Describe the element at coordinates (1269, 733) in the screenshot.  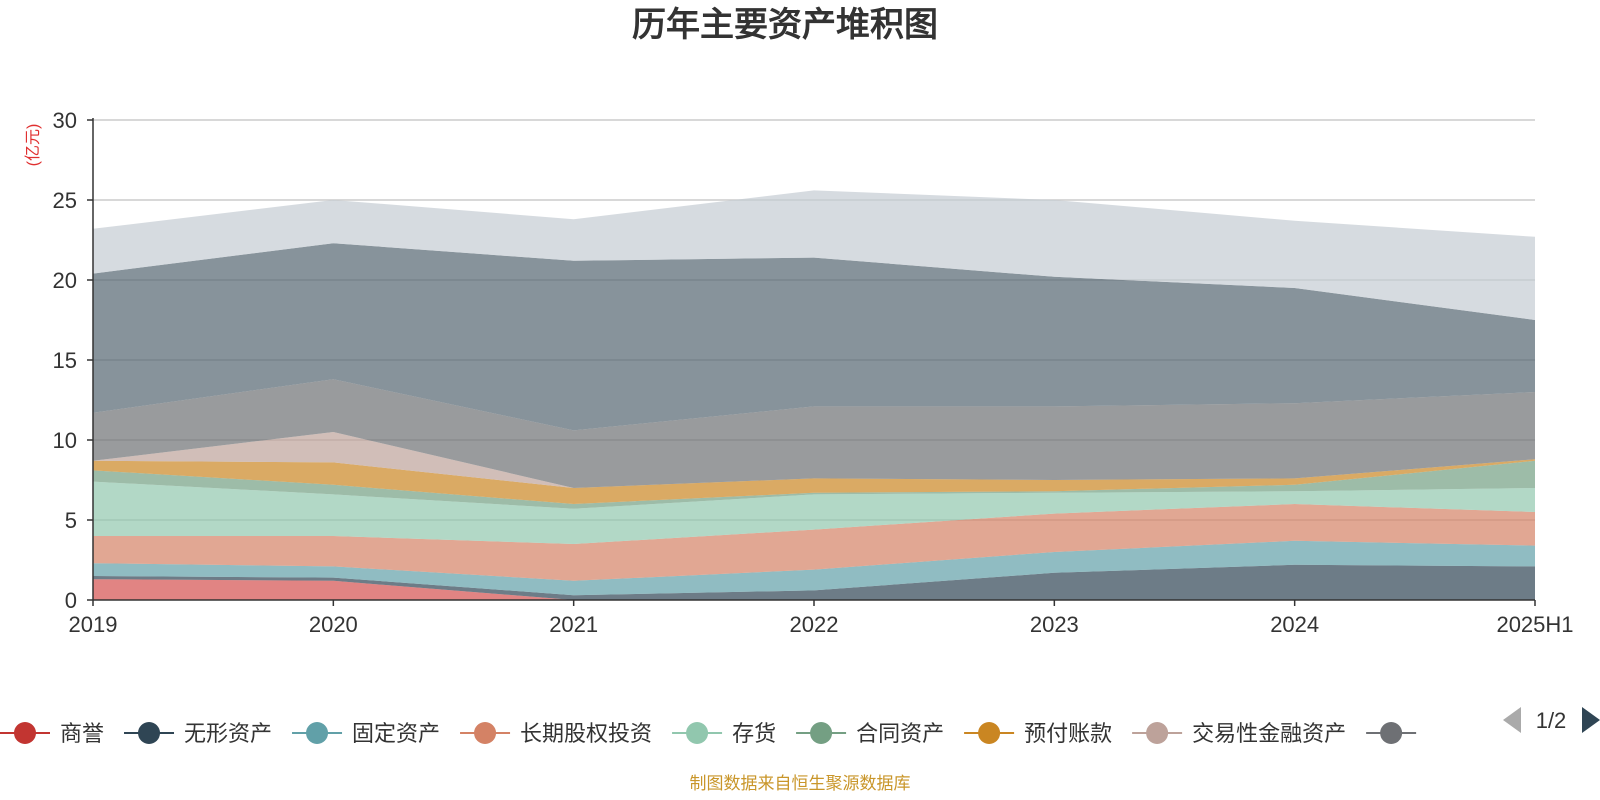
I see `legend-label: 交易性金融资产` at that location.